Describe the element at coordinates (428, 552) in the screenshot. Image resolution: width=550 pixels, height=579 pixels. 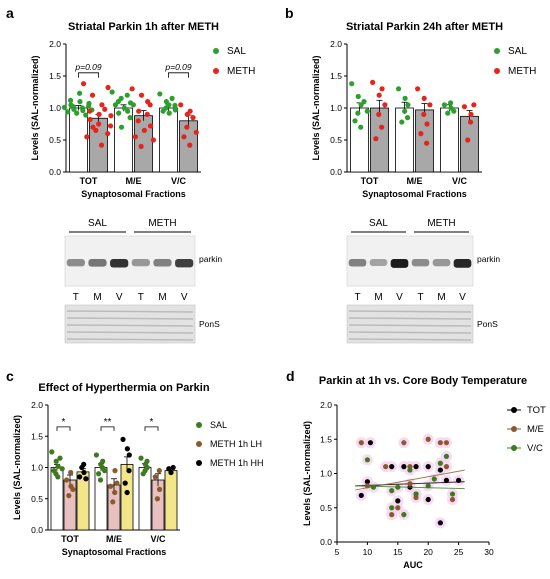
I see `x-tick-label: 20` at that location.